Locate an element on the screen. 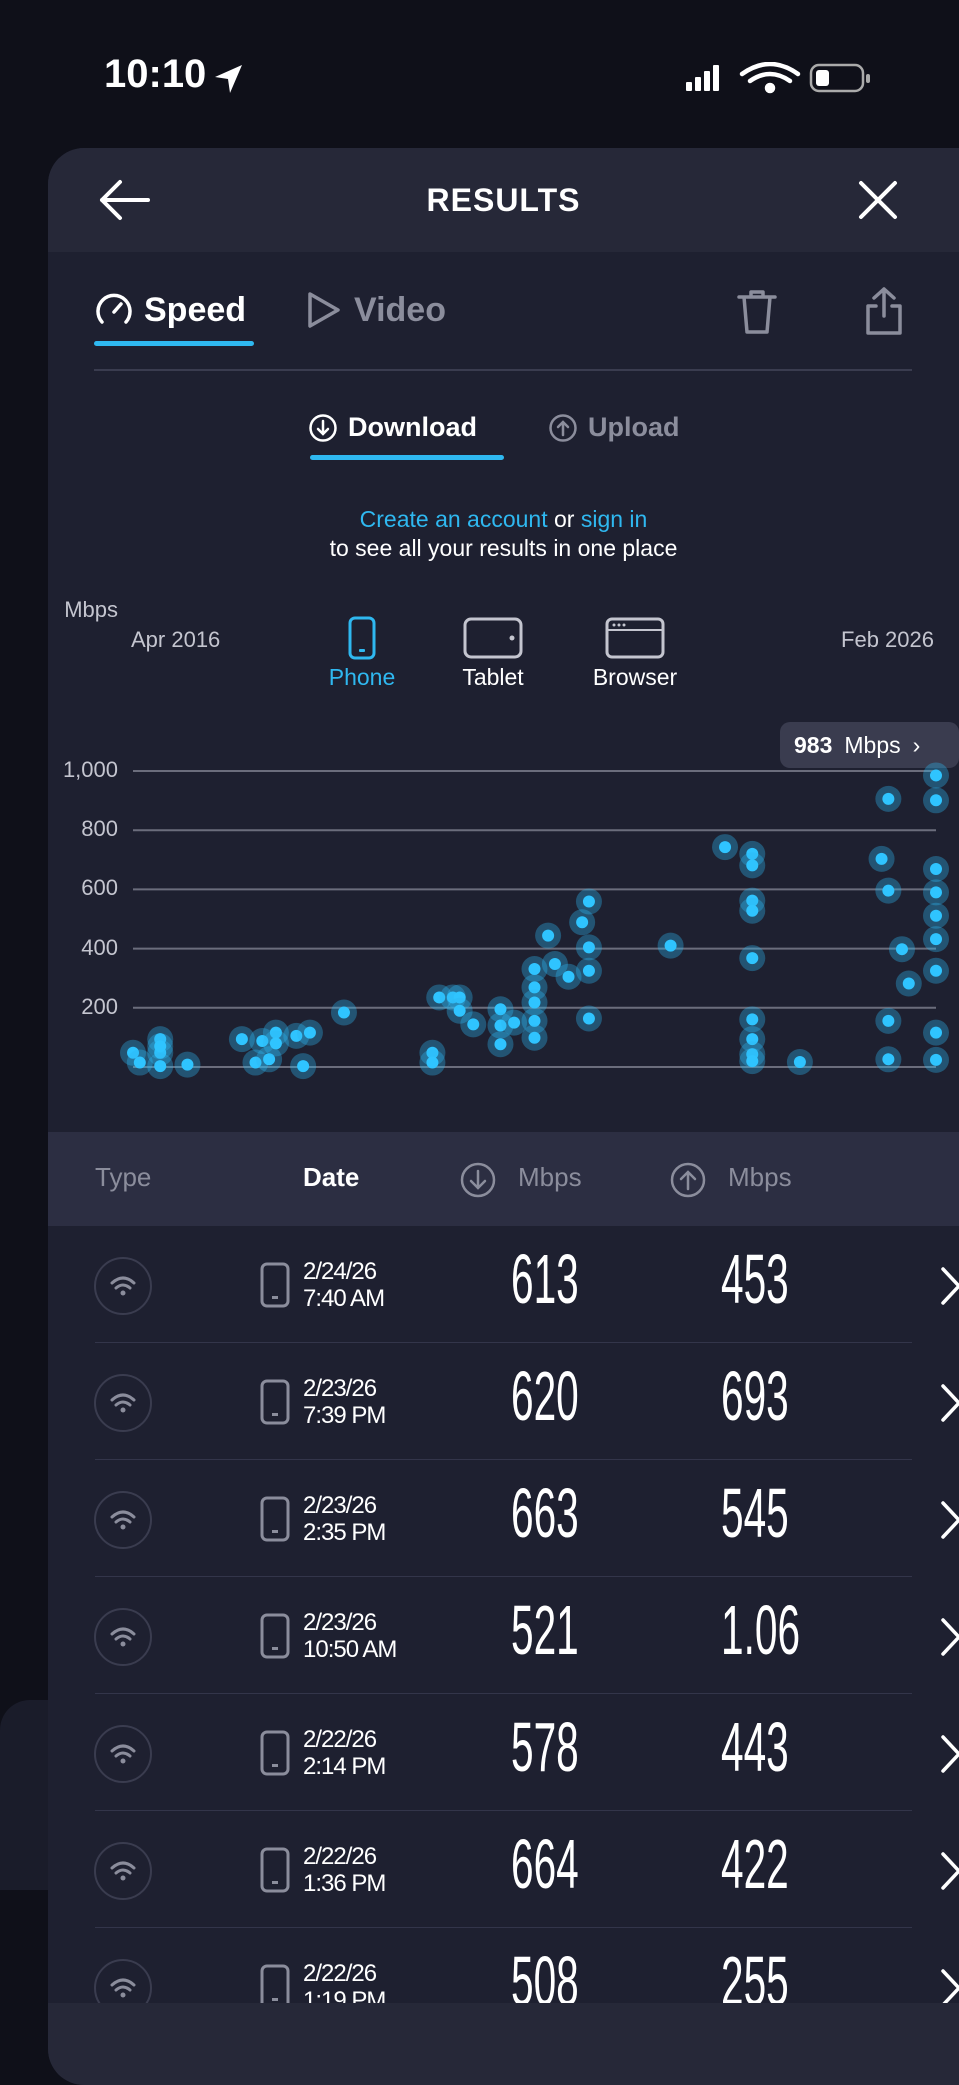 The width and height of the screenshot is (959, 2085). tab-video: Video is located at coordinates (375, 310).